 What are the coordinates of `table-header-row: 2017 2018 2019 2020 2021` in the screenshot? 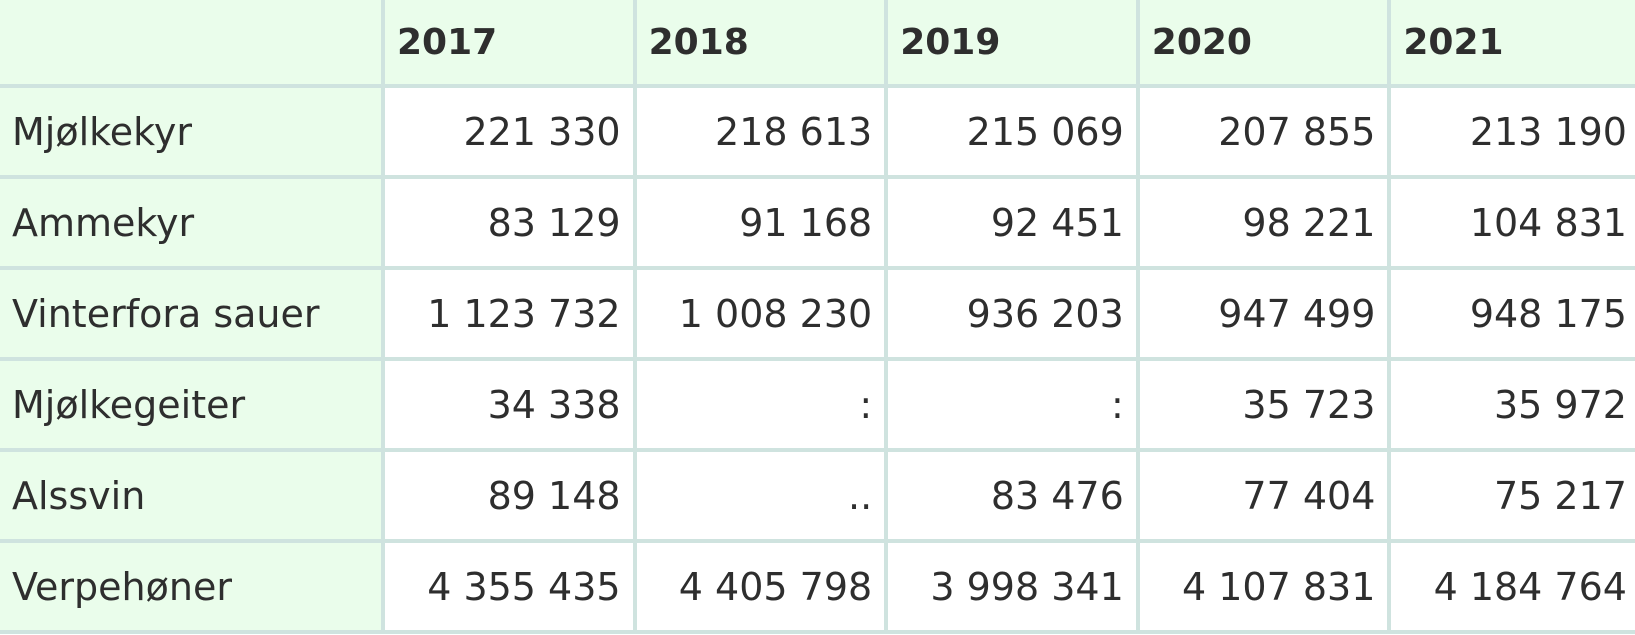 It's located at (817, 44).